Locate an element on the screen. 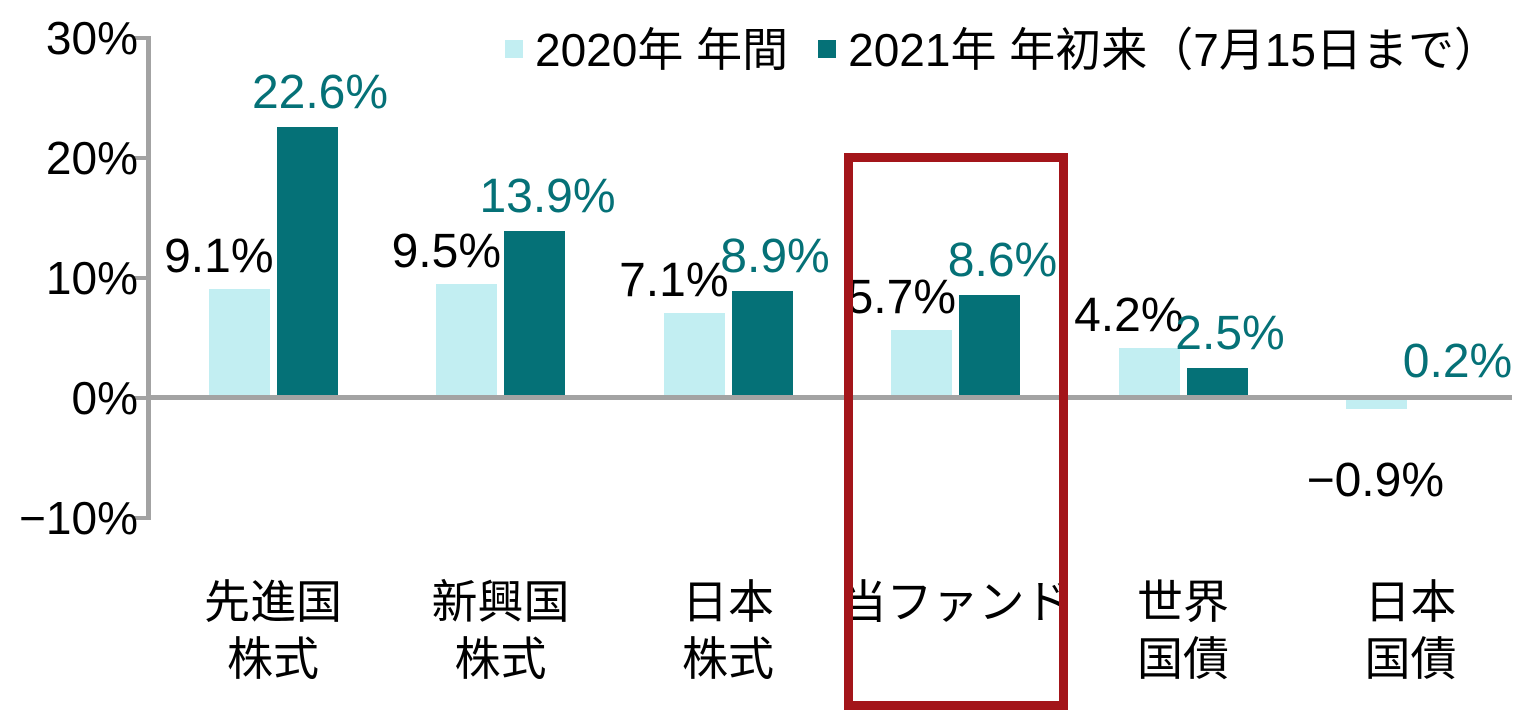 This screenshot has height=722, width=1528. highlight-box is located at coordinates (955, 431).